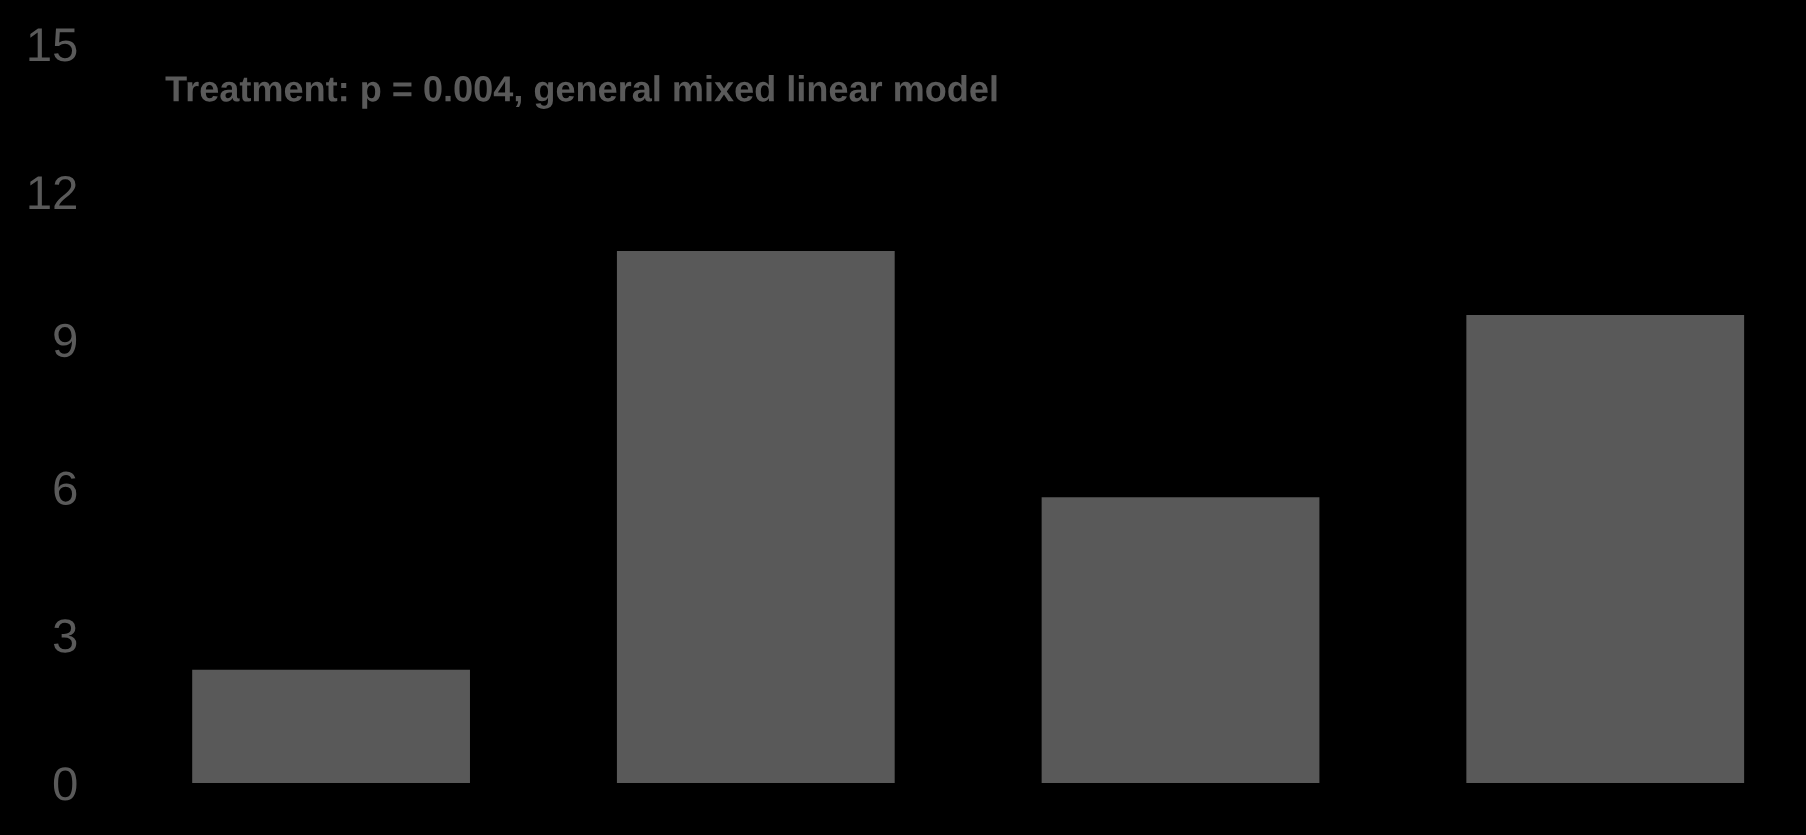 This screenshot has width=1806, height=835. What do you see at coordinates (65, 488) in the screenshot?
I see `y-tick-label: 6` at bounding box center [65, 488].